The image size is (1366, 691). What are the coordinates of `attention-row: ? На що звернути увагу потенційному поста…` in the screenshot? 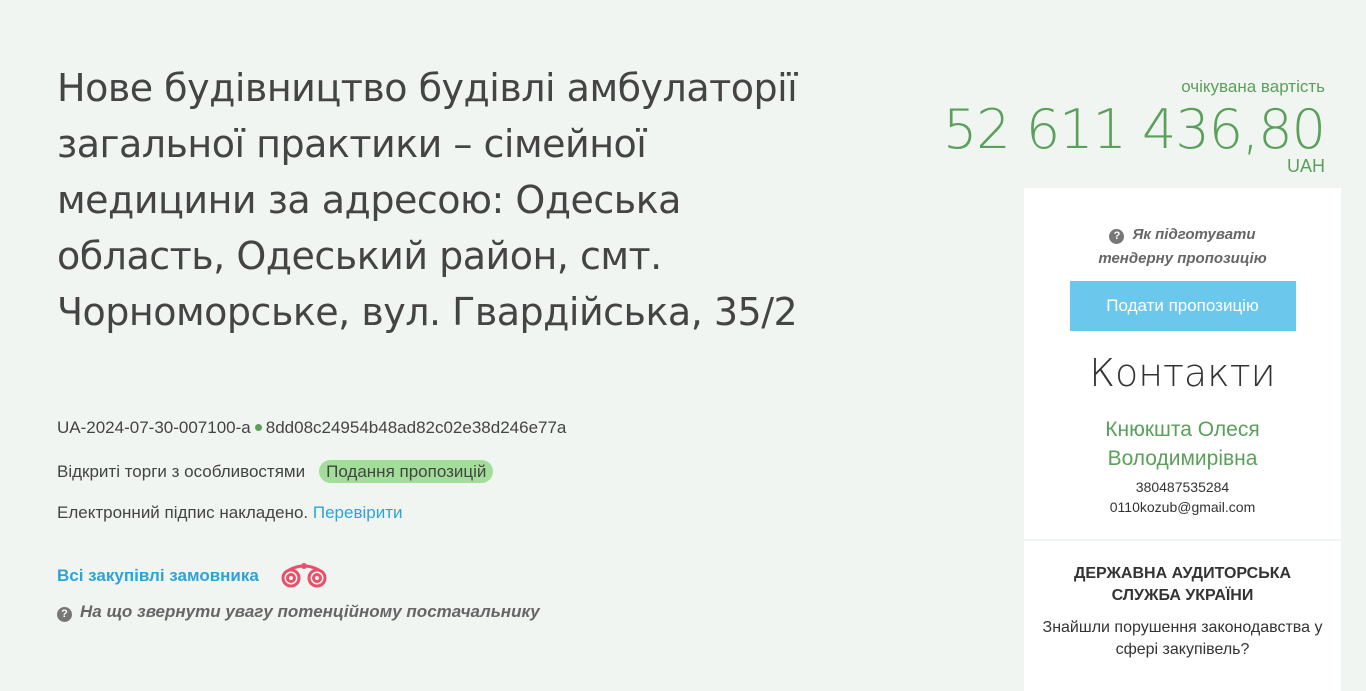 It's located at (298, 612).